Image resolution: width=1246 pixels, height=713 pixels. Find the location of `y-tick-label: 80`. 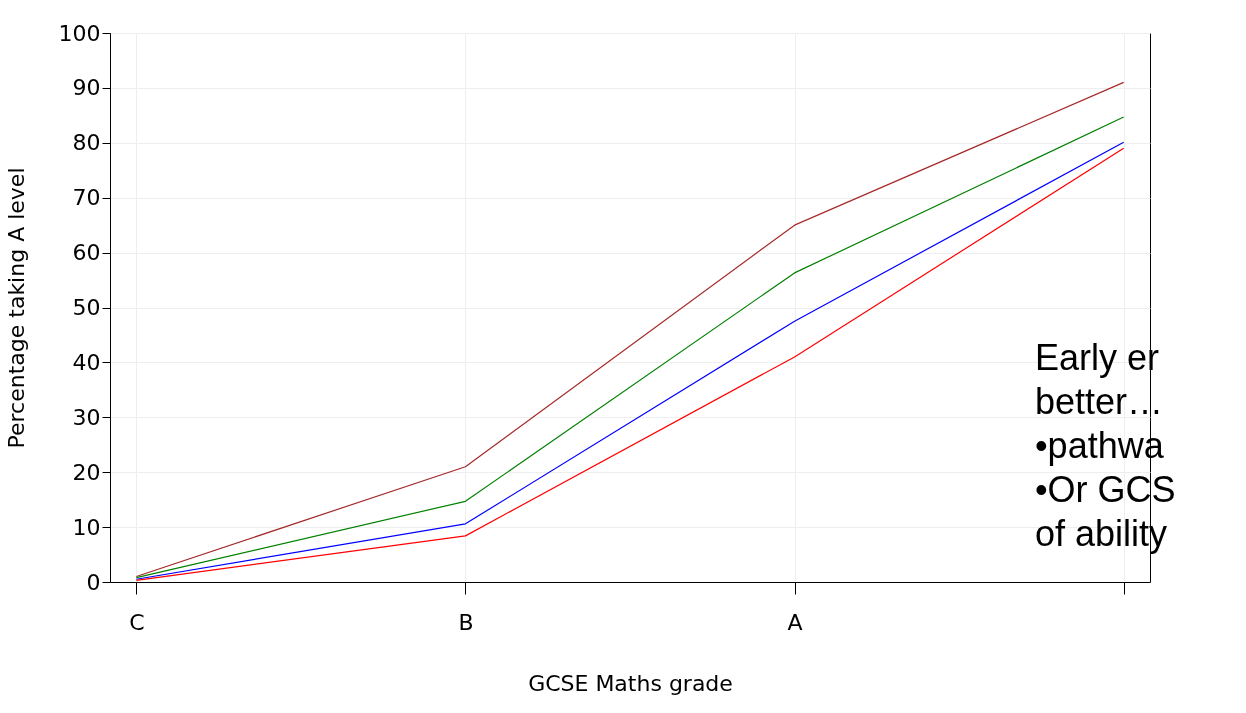

y-tick-label: 80 is located at coordinates (86, 143).